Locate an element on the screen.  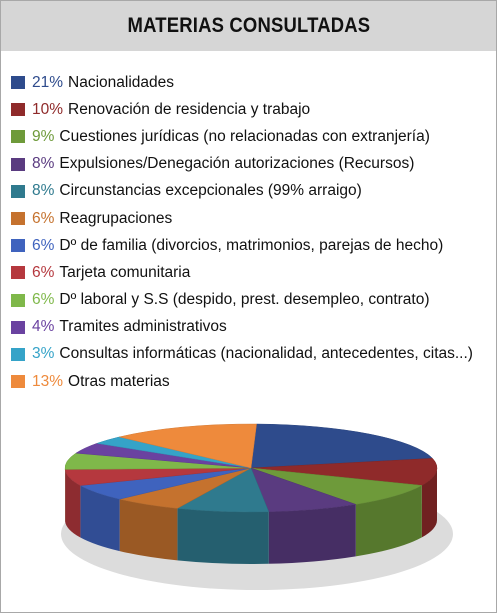
legend-text: 10% Renovación de residencia y trabajo is located at coordinates (171, 110).